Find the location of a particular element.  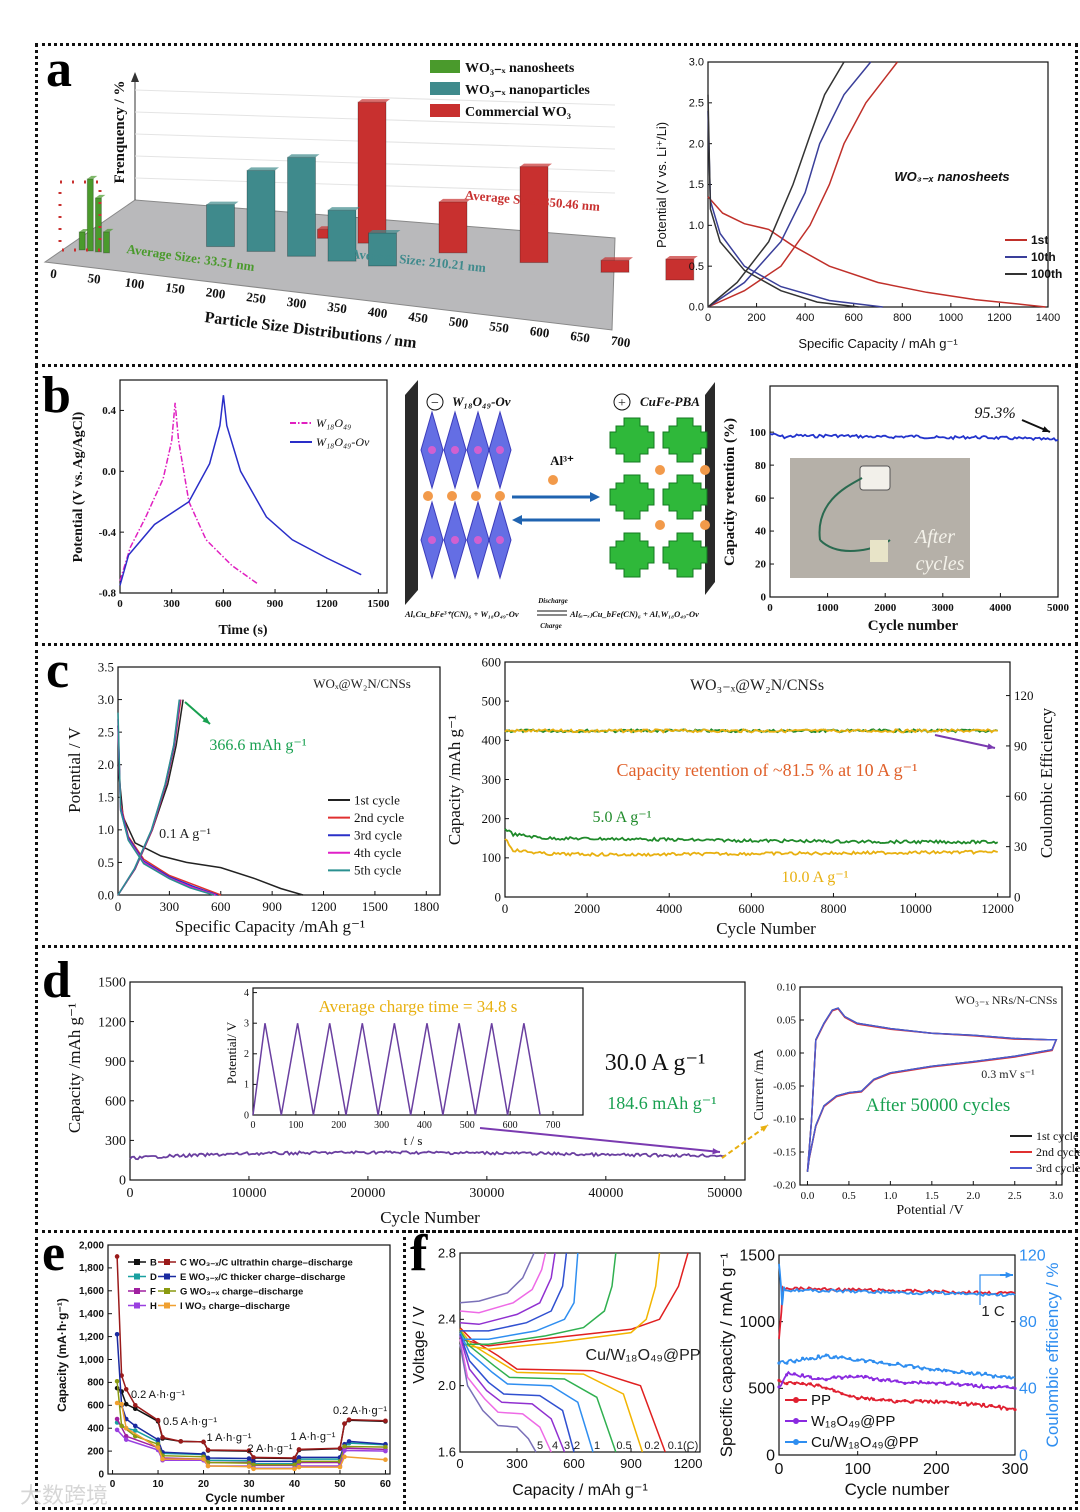

series-label: 10.0 A g⁻¹ is located at coordinates (814, 877).